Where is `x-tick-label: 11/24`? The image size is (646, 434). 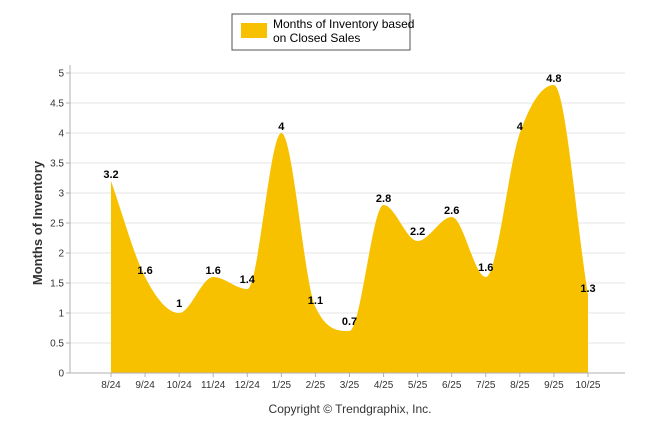
x-tick-label: 11/24 is located at coordinates (213, 385).